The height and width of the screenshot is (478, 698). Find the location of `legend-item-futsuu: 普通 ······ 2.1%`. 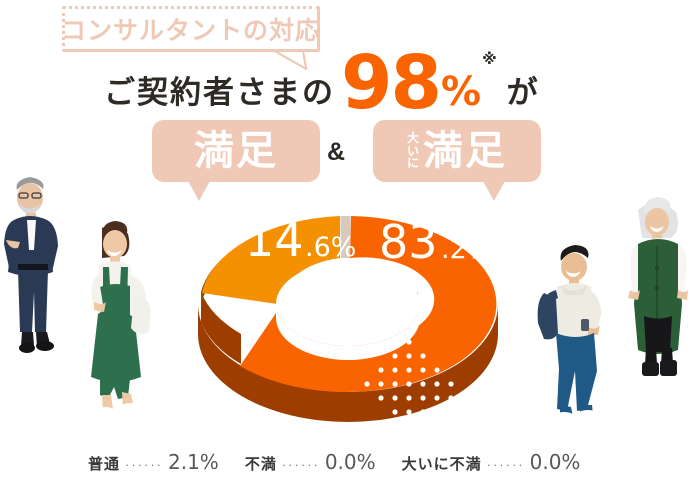

legend-item-futsuu: 普通 ······ 2.1% is located at coordinates (153, 462).